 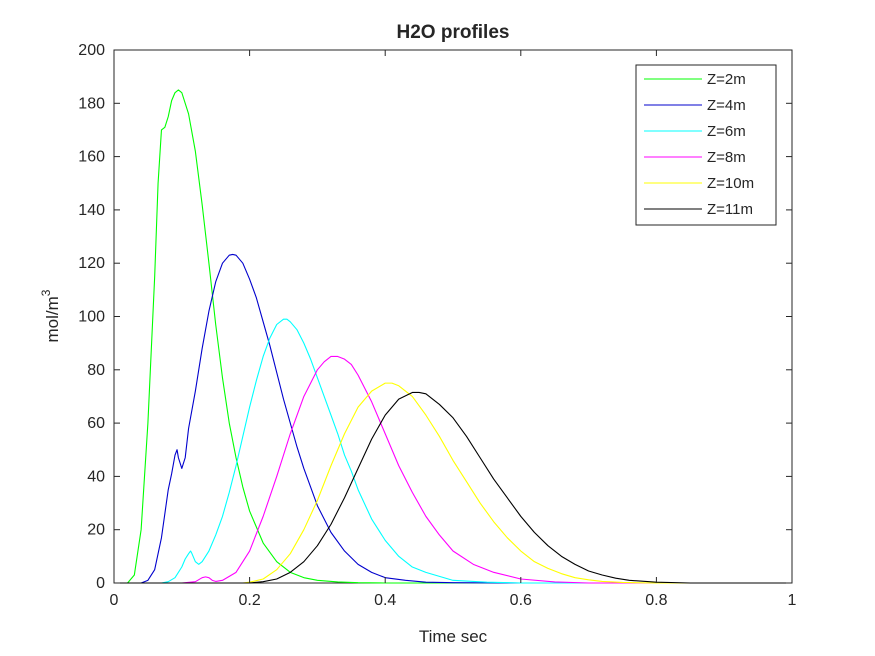 What do you see at coordinates (385, 600) in the screenshot?
I see `x-tick-label: 0.4` at bounding box center [385, 600].